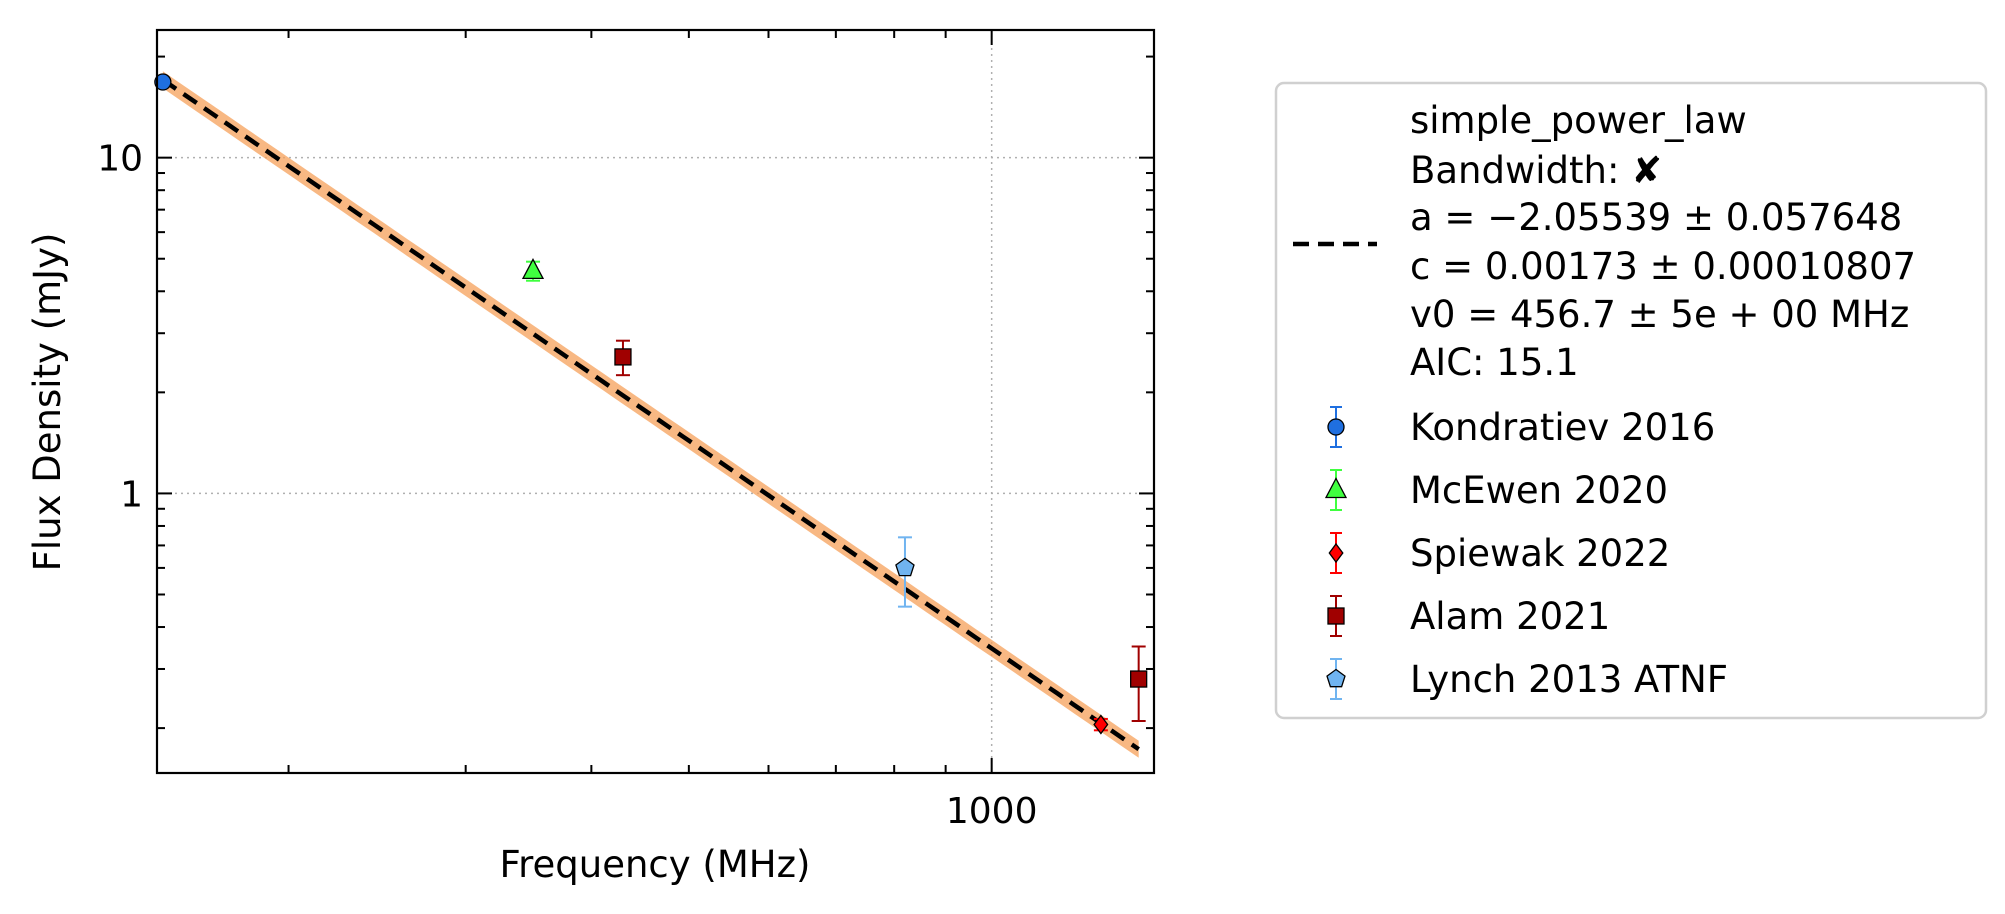 The image size is (2005, 914). What do you see at coordinates (1539, 490) in the screenshot?
I see `legend-mcewen-2020-label: McEwen 2020` at bounding box center [1539, 490].